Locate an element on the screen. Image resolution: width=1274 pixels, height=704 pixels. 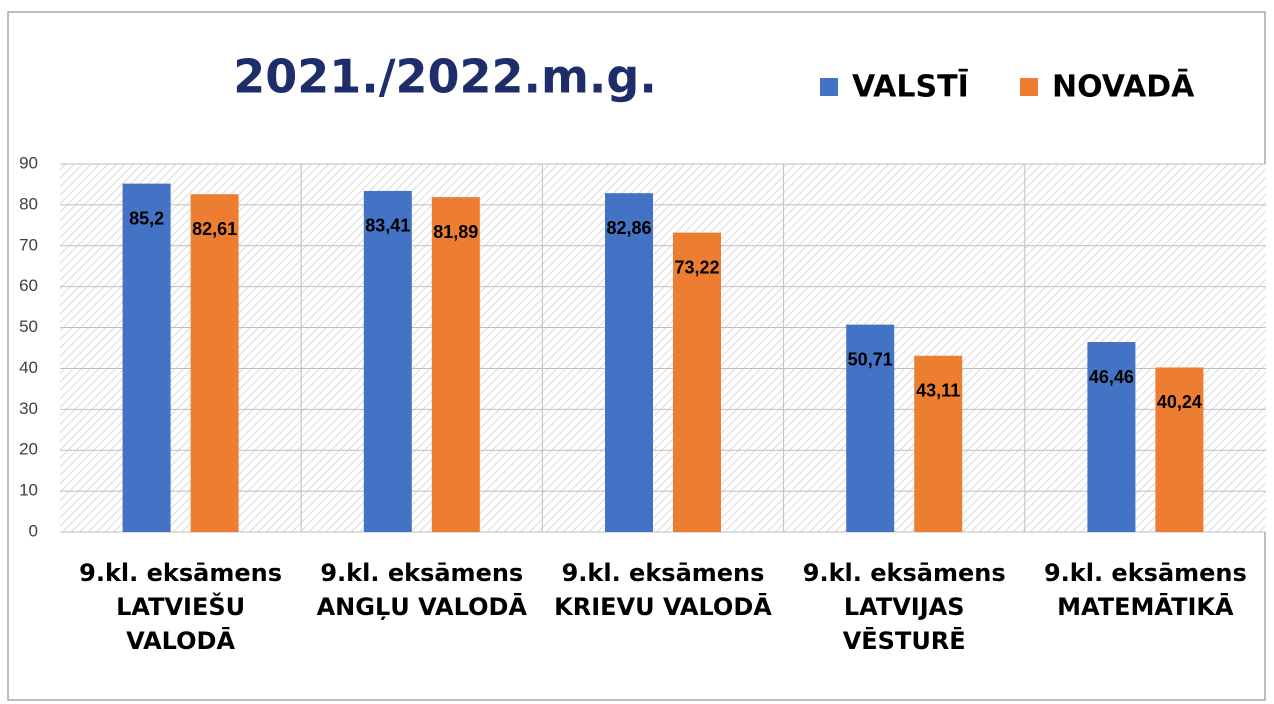
x-tick-label: 9.kl. eksāmens MATEMĀTIKĀ is located at coordinates (1145, 590).